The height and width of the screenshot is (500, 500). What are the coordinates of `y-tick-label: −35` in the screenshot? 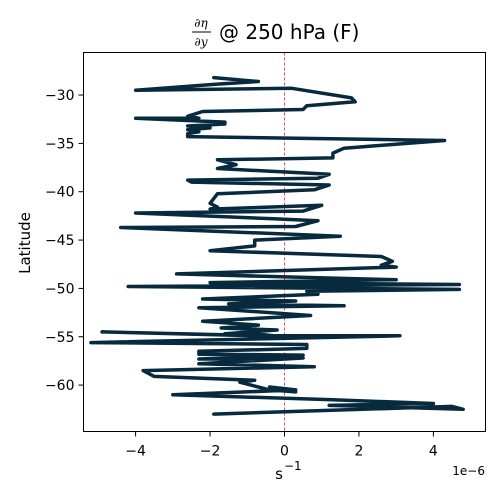 It's located at (60, 144).